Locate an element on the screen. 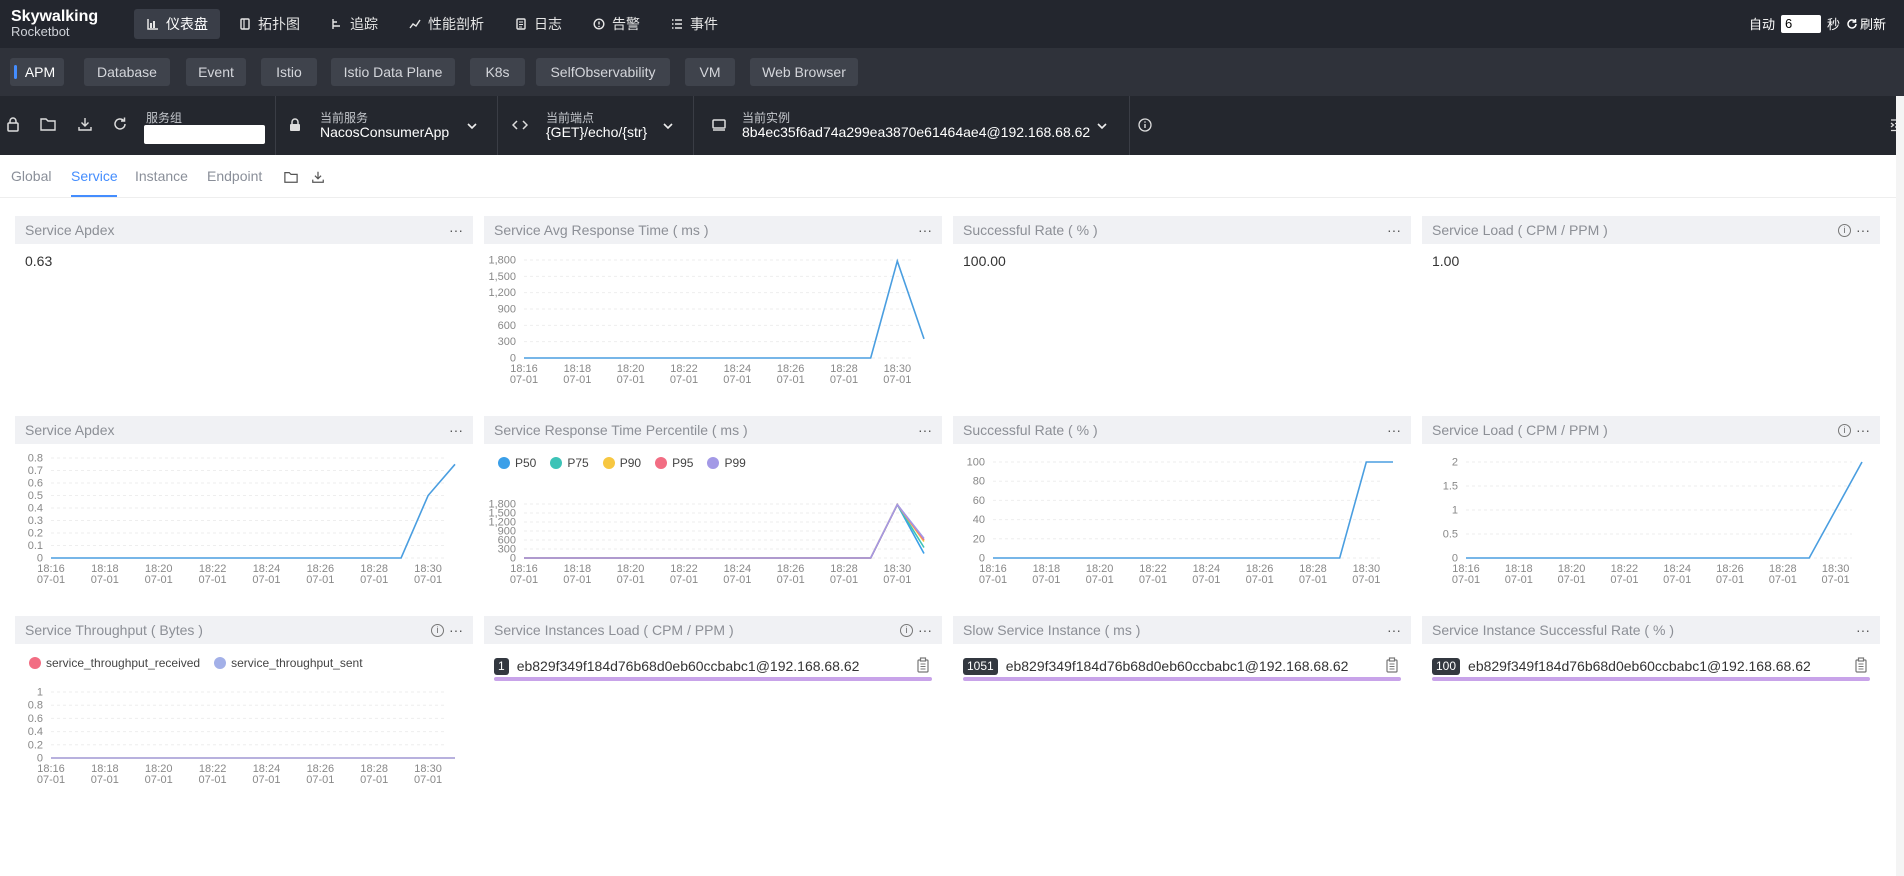 This screenshot has width=1904, height=876. legend-sent: service_throughput_sent is located at coordinates (288, 663).